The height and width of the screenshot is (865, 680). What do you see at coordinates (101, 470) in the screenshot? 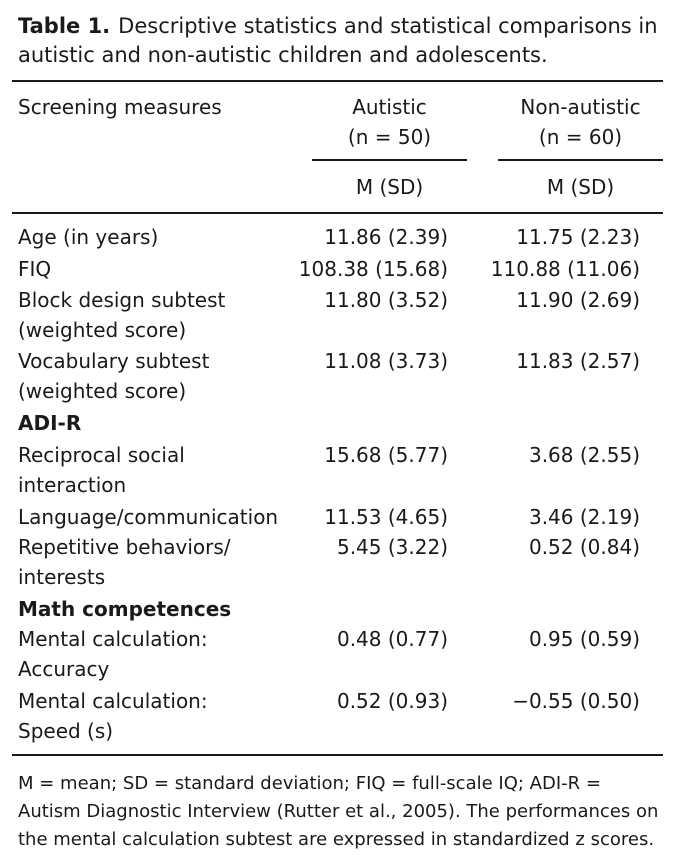
I see `row-label: Reciprocal social interaction` at bounding box center [101, 470].